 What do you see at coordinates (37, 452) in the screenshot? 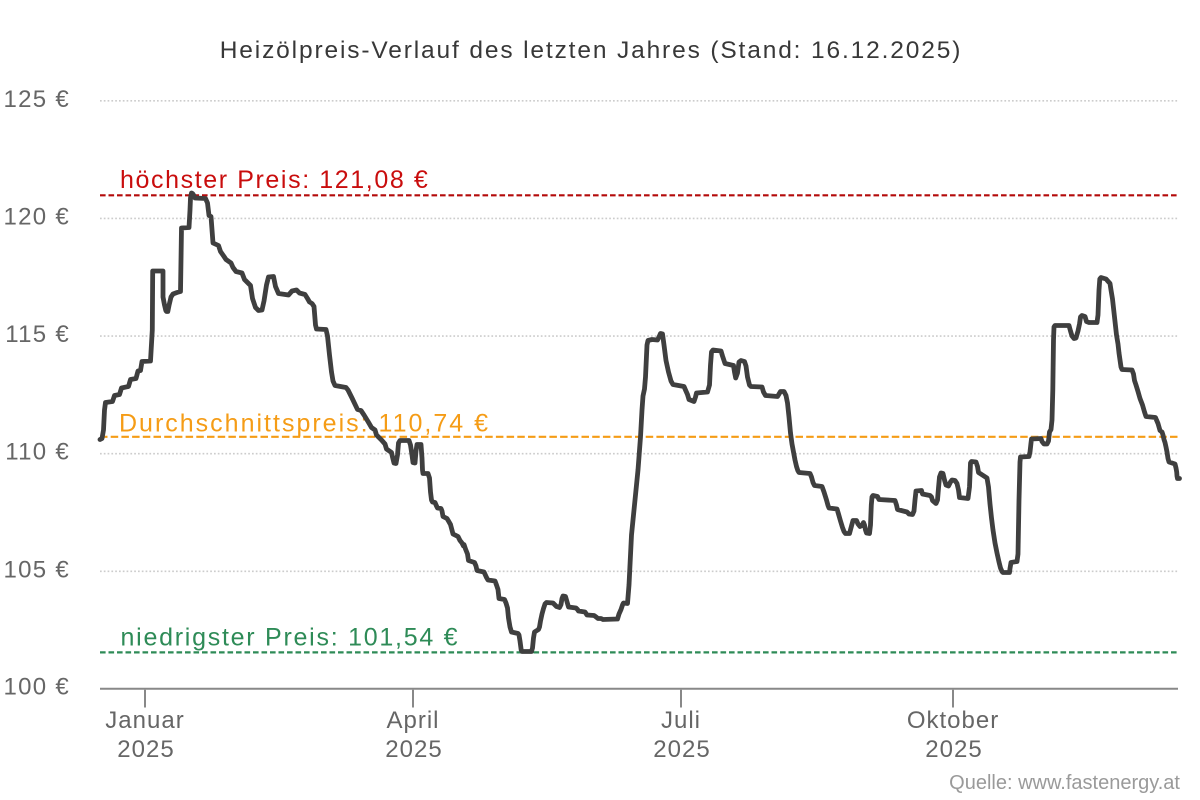
I see `svg-text: 110 €` at bounding box center [37, 452].